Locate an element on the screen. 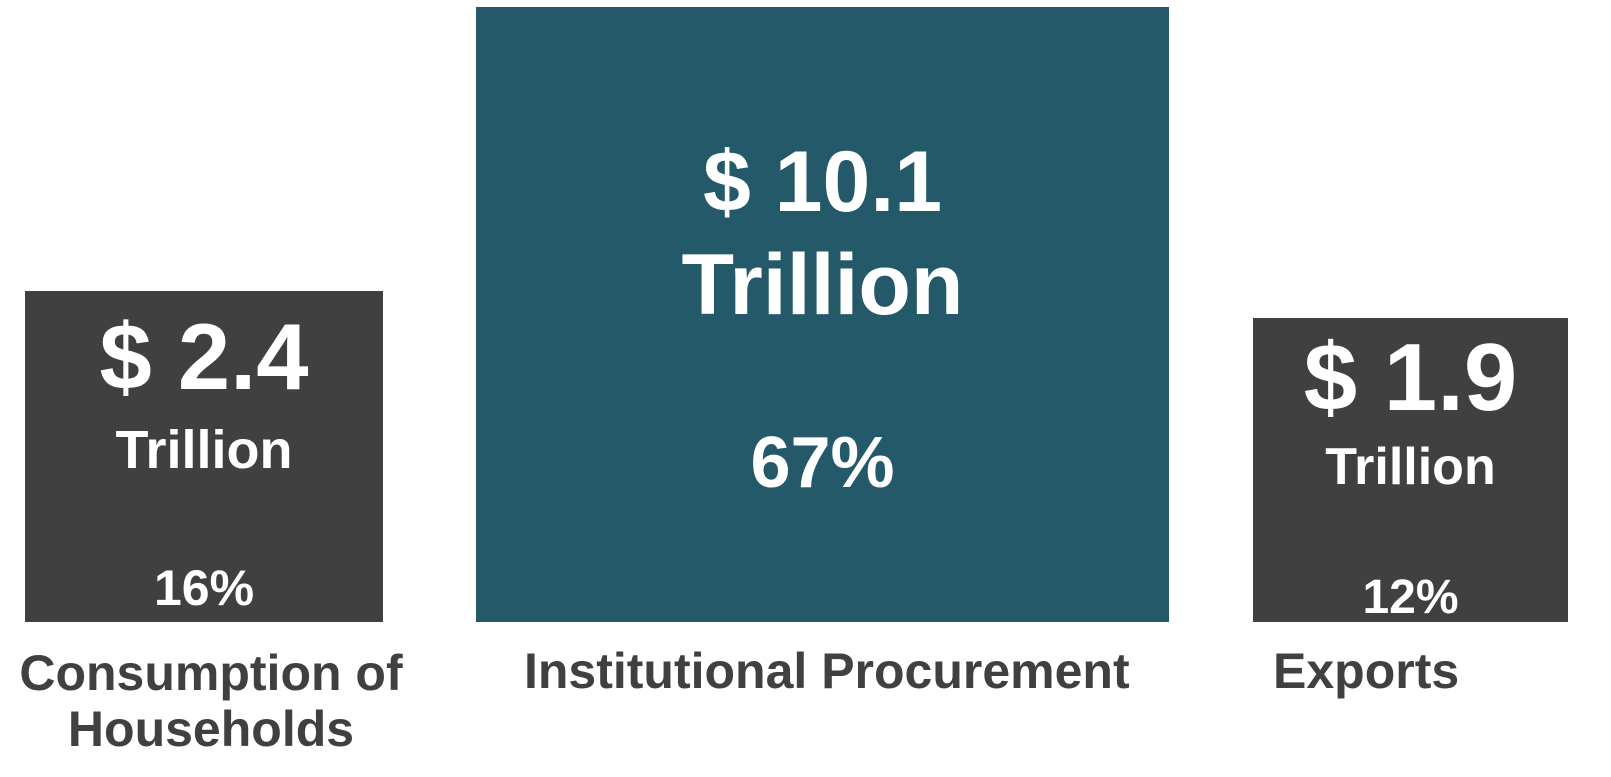 The width and height of the screenshot is (1611, 777). share: 12% is located at coordinates (1410, 597).